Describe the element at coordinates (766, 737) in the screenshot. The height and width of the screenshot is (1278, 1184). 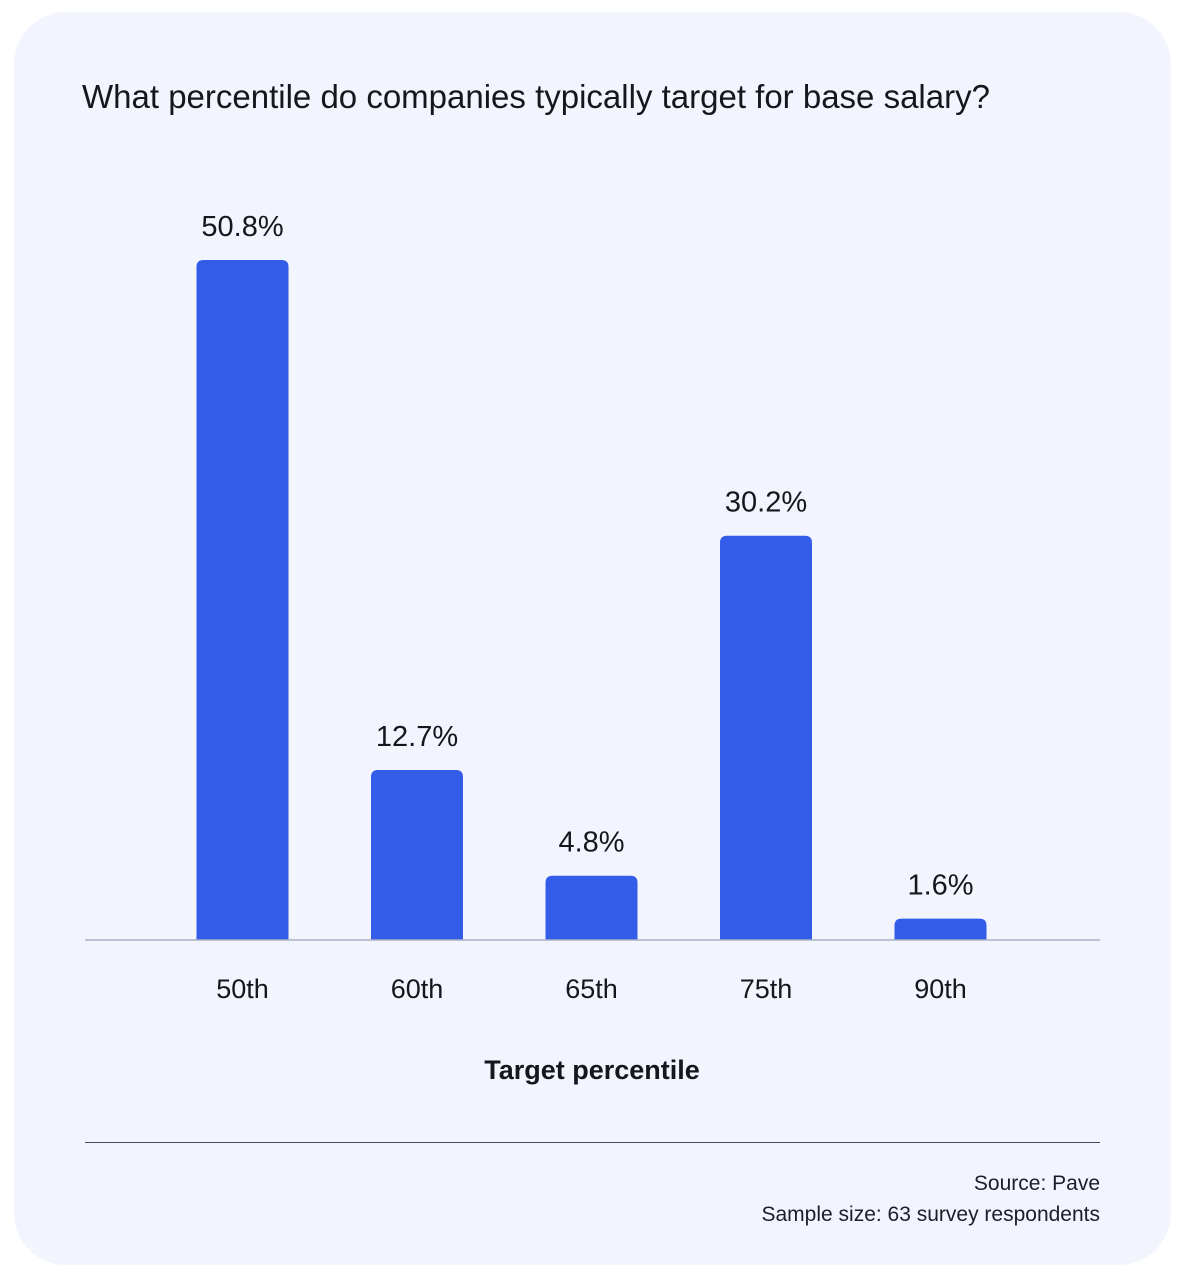
I see `bar-75th` at that location.